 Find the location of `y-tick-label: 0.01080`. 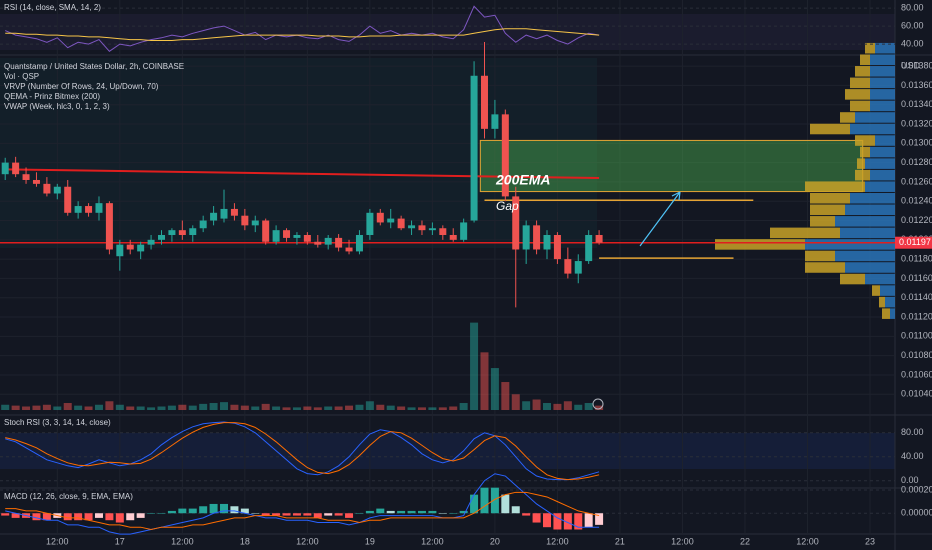

y-tick-label: 0.01080 is located at coordinates (916, 355).